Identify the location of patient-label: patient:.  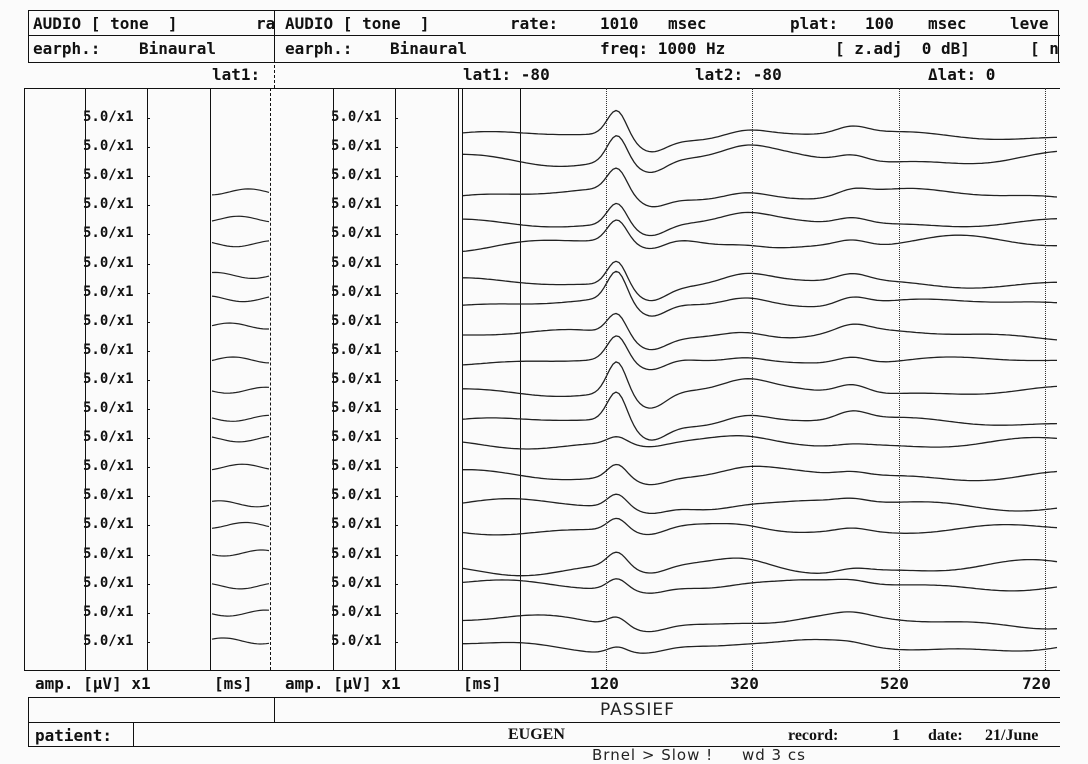
(74, 735).